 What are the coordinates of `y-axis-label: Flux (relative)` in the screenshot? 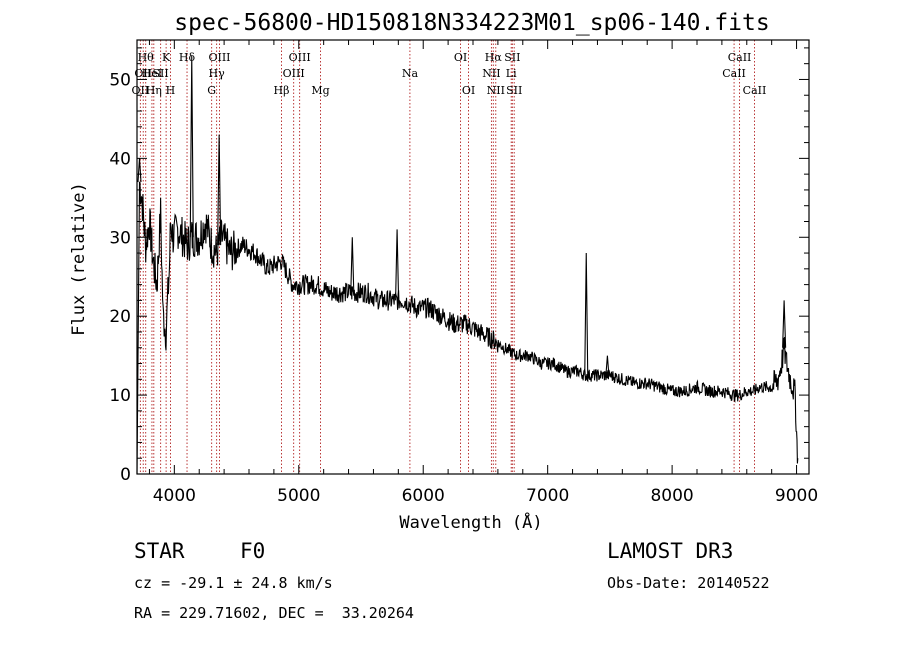 It's located at (79, 259).